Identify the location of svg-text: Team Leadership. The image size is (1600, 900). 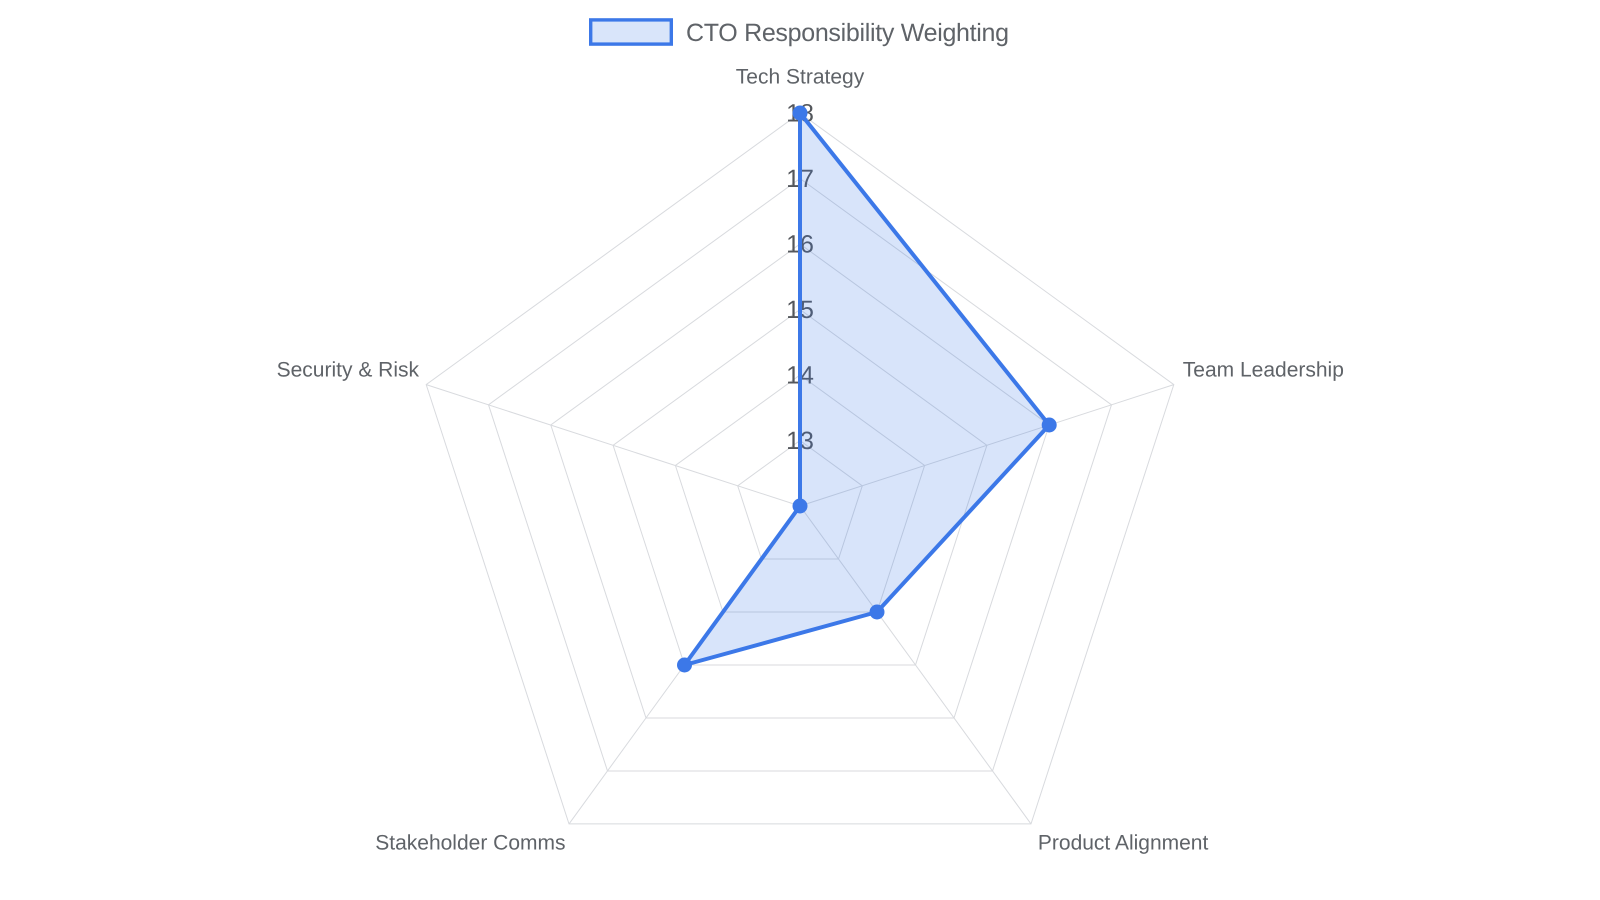
(1263, 370).